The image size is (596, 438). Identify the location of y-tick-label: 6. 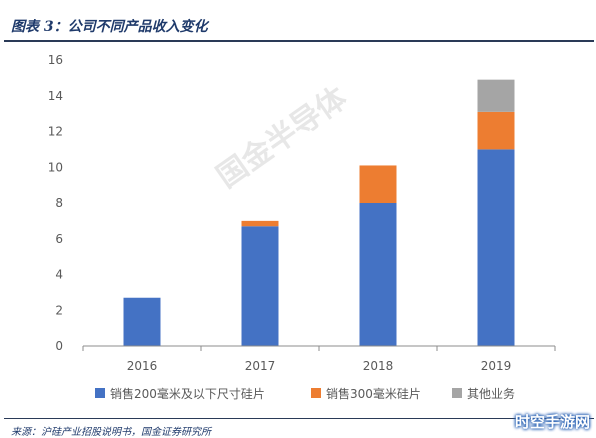
(59, 239).